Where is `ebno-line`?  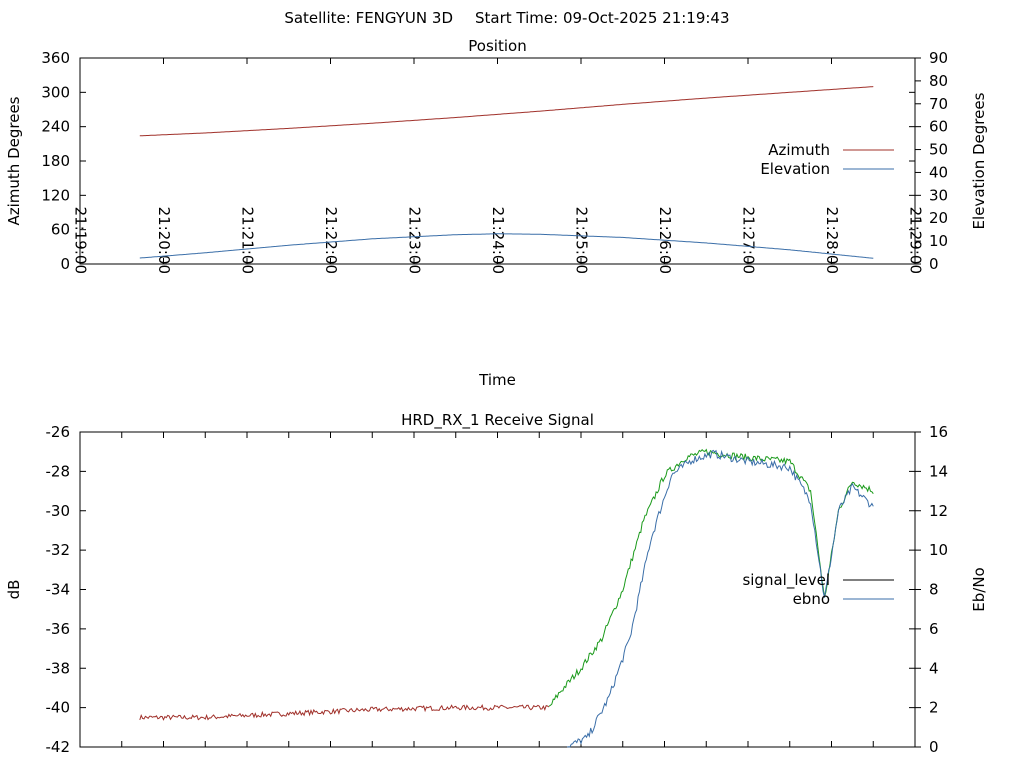
ebno-line is located at coordinates (720, 598).